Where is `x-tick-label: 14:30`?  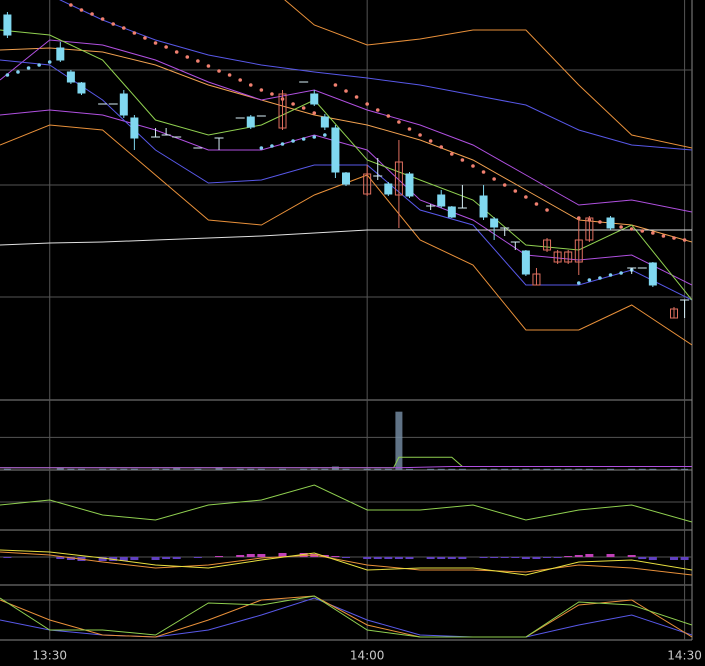 x-tick-label: 14:30 is located at coordinates (684, 656).